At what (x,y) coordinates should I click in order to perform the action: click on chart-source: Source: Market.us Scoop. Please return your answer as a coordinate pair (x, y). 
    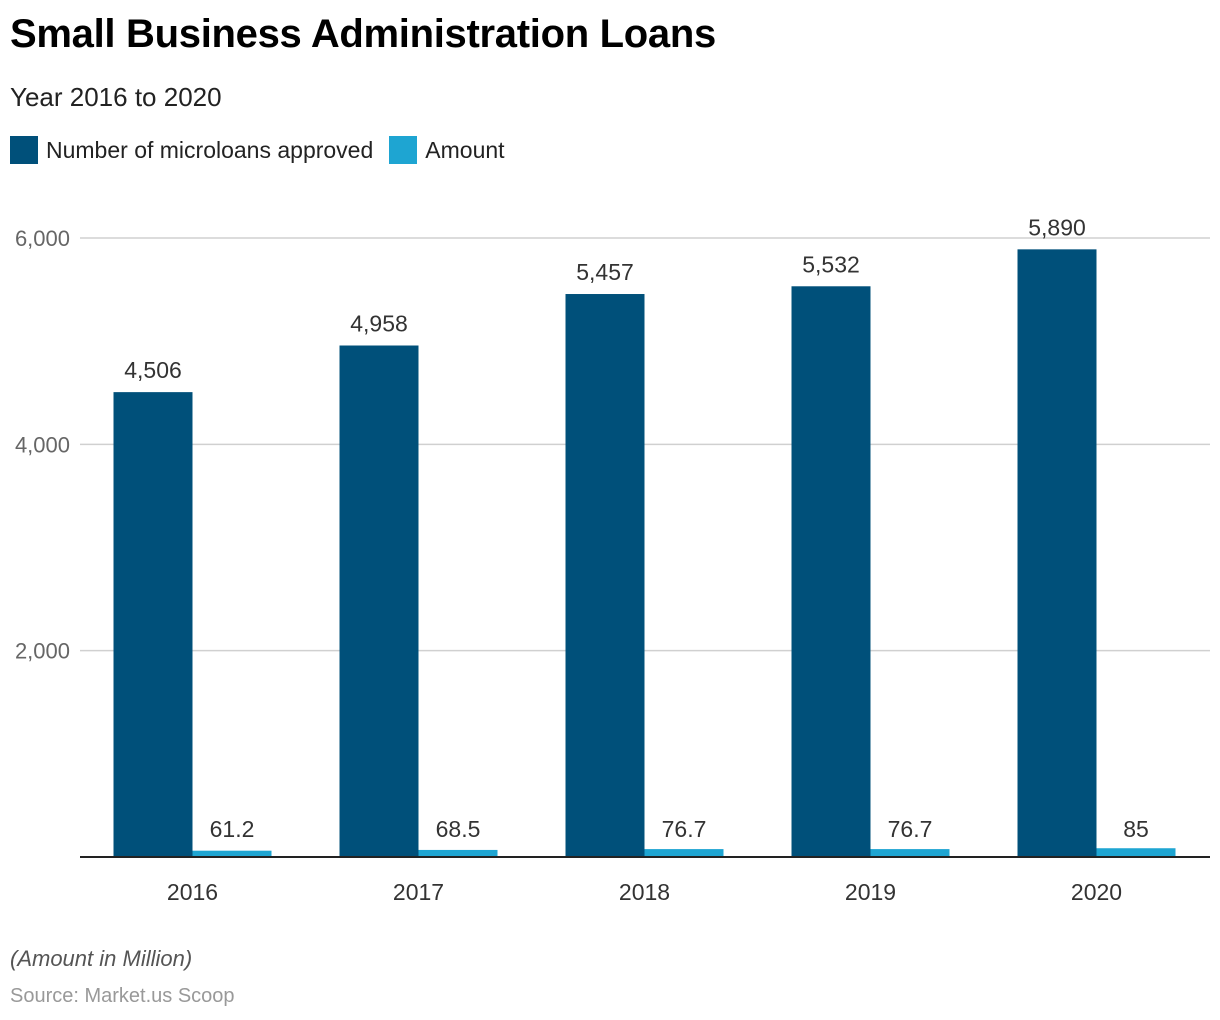
    Looking at the image, I should click on (122, 996).